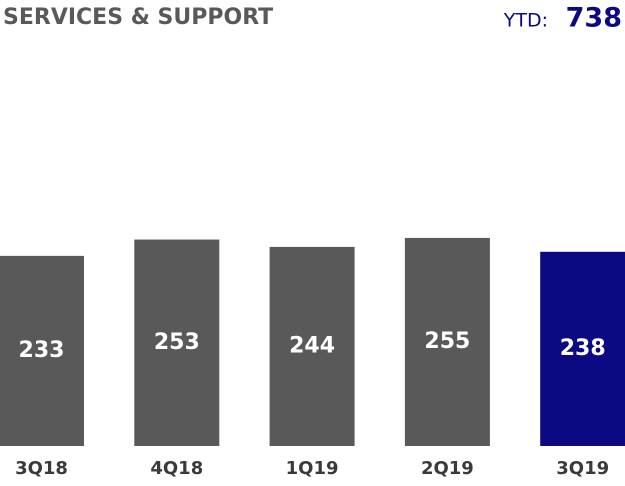 This screenshot has width=625, height=486. I want to click on chart-title: SERVICES & SUPPORT, so click(138, 17).